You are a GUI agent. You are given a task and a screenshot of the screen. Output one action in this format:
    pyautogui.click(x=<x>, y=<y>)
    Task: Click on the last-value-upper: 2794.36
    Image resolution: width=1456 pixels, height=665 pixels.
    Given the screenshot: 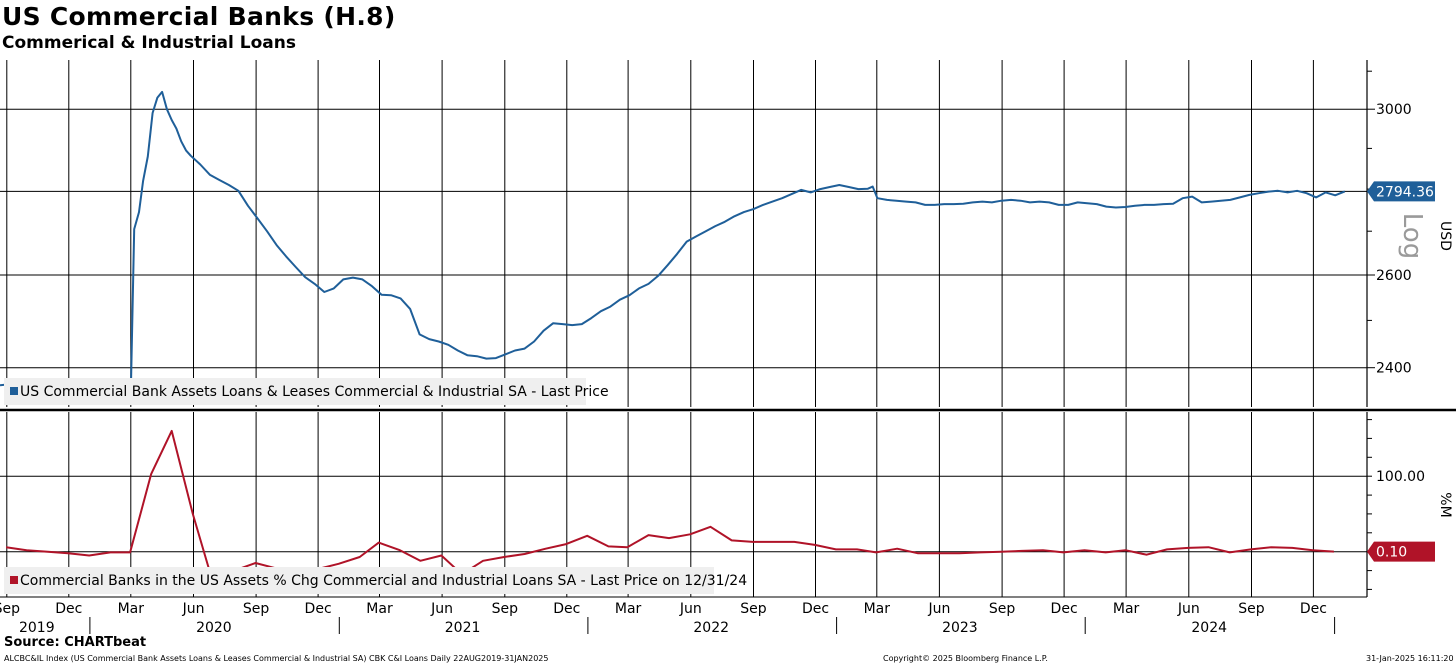 What is the action you would take?
    pyautogui.click(x=1401, y=191)
    